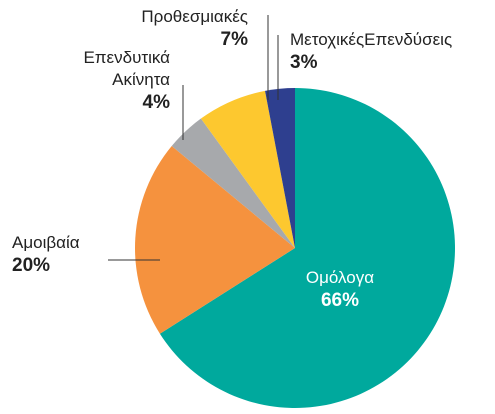 The image size is (495, 414). Describe the element at coordinates (46, 242) in the screenshot. I see `slice-label: Αμοιβαία` at that location.